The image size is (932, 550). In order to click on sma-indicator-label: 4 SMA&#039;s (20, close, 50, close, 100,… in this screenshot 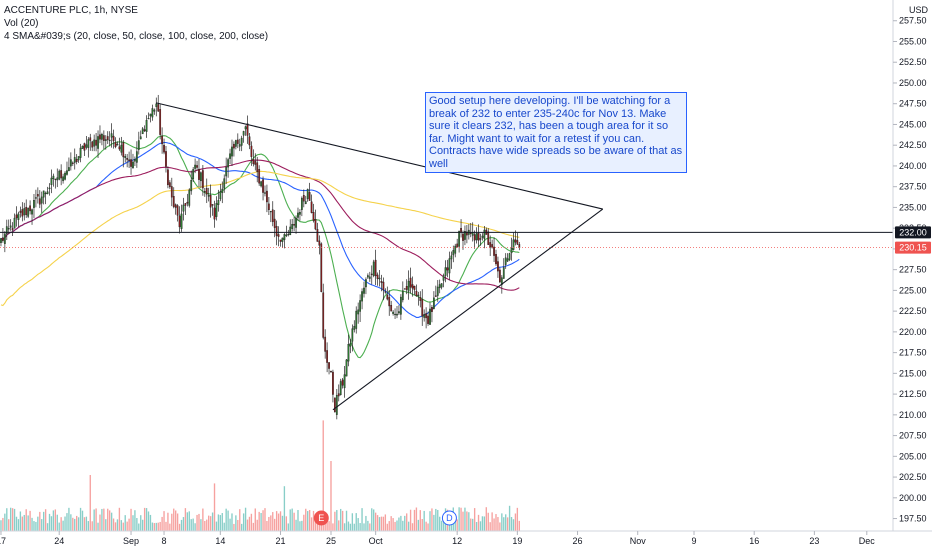, I will do `click(136, 36)`.